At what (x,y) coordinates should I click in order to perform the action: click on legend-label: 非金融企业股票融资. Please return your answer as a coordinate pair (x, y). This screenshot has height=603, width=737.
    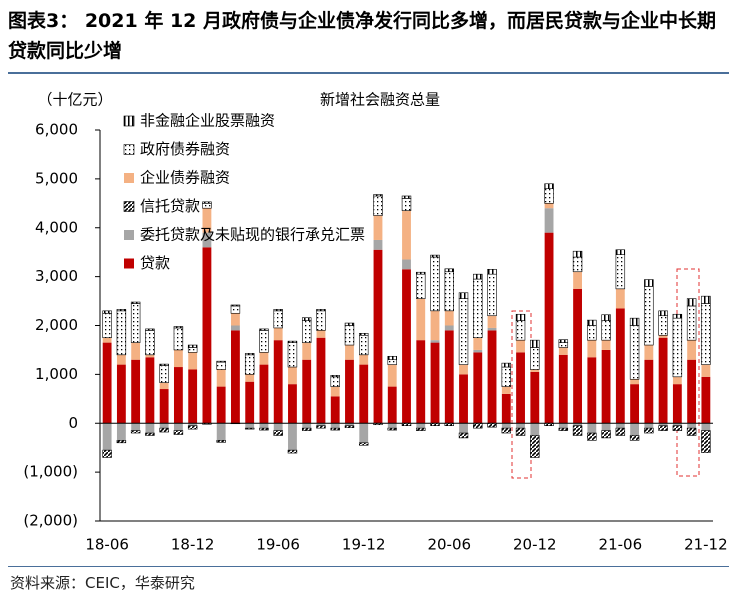
    Looking at the image, I should click on (207, 121).